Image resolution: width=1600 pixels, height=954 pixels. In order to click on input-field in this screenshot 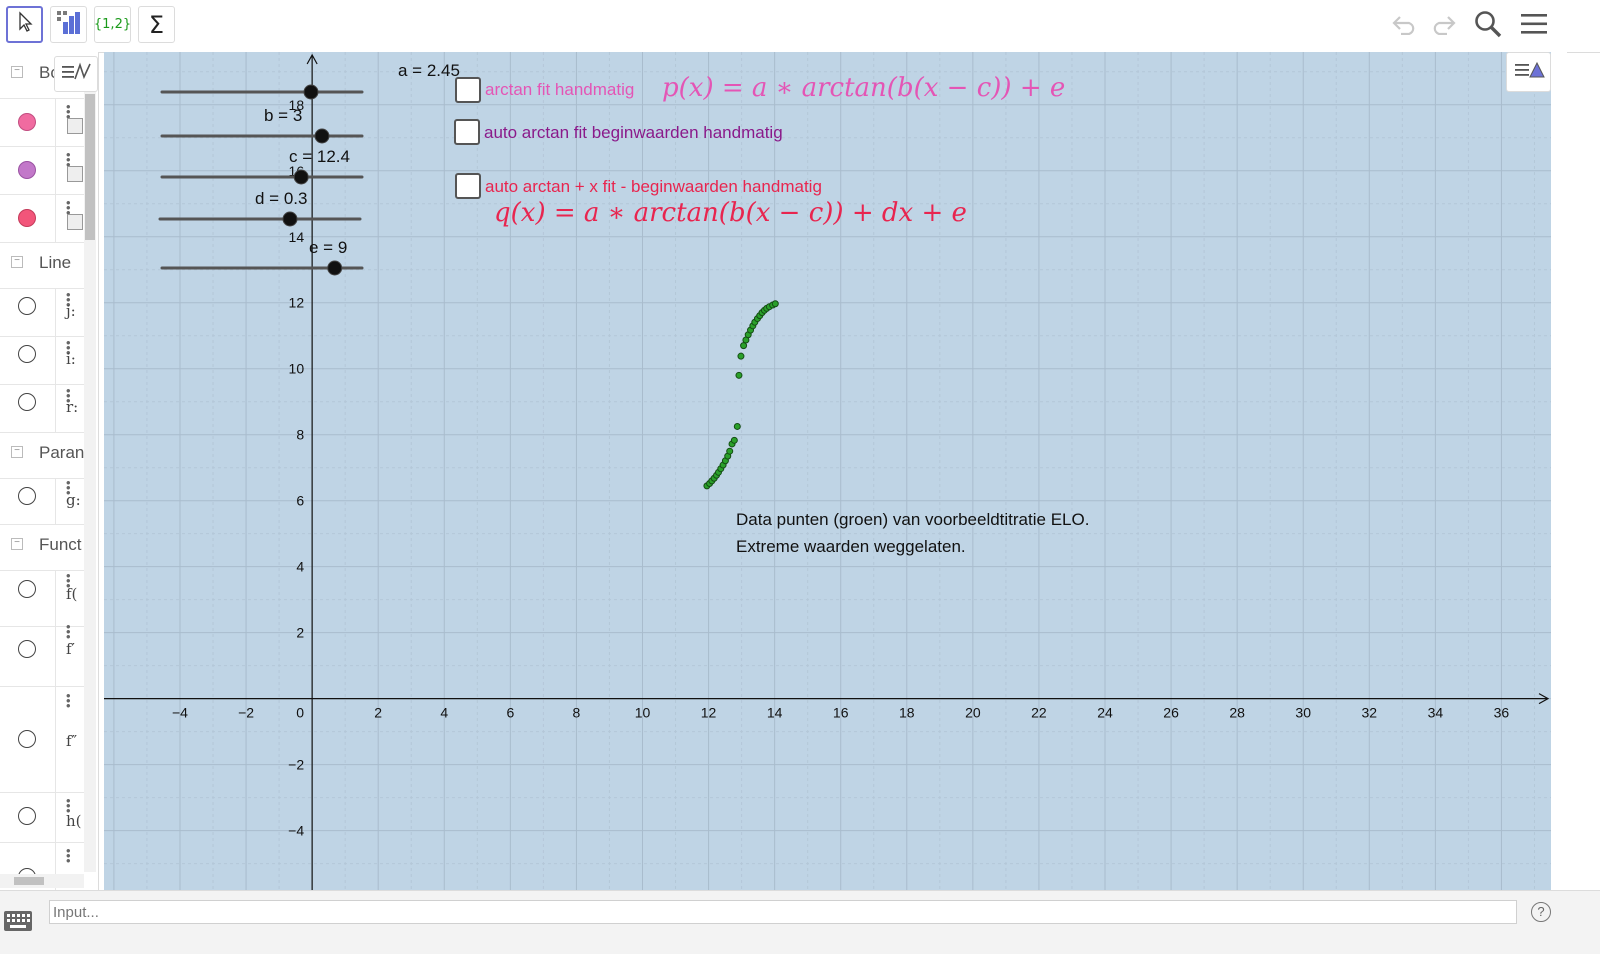, I will do `click(783, 912)`.